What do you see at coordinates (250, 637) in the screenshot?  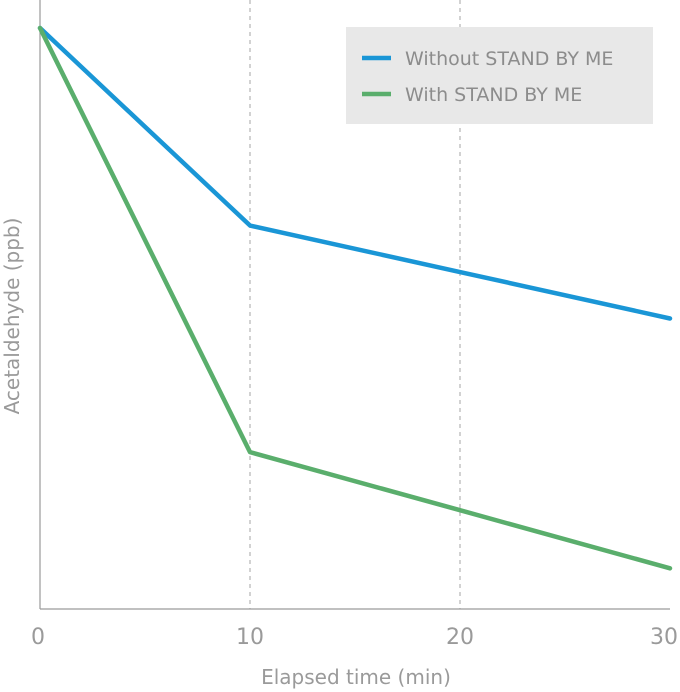 I see `x-tick-label: 10` at bounding box center [250, 637].